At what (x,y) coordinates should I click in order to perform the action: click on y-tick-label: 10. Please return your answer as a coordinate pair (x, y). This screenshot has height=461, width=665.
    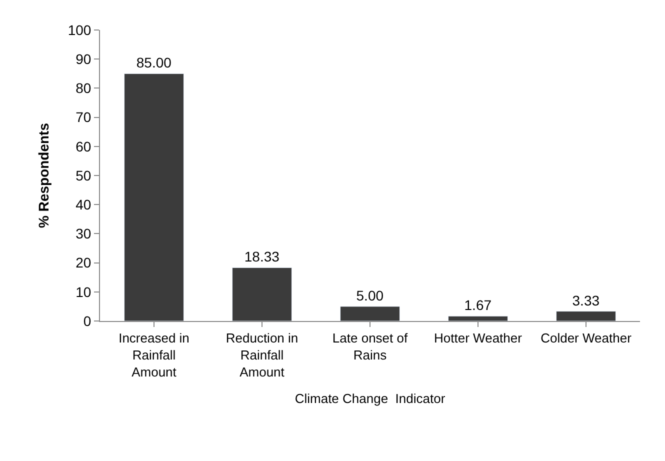
    Looking at the image, I should click on (84, 292).